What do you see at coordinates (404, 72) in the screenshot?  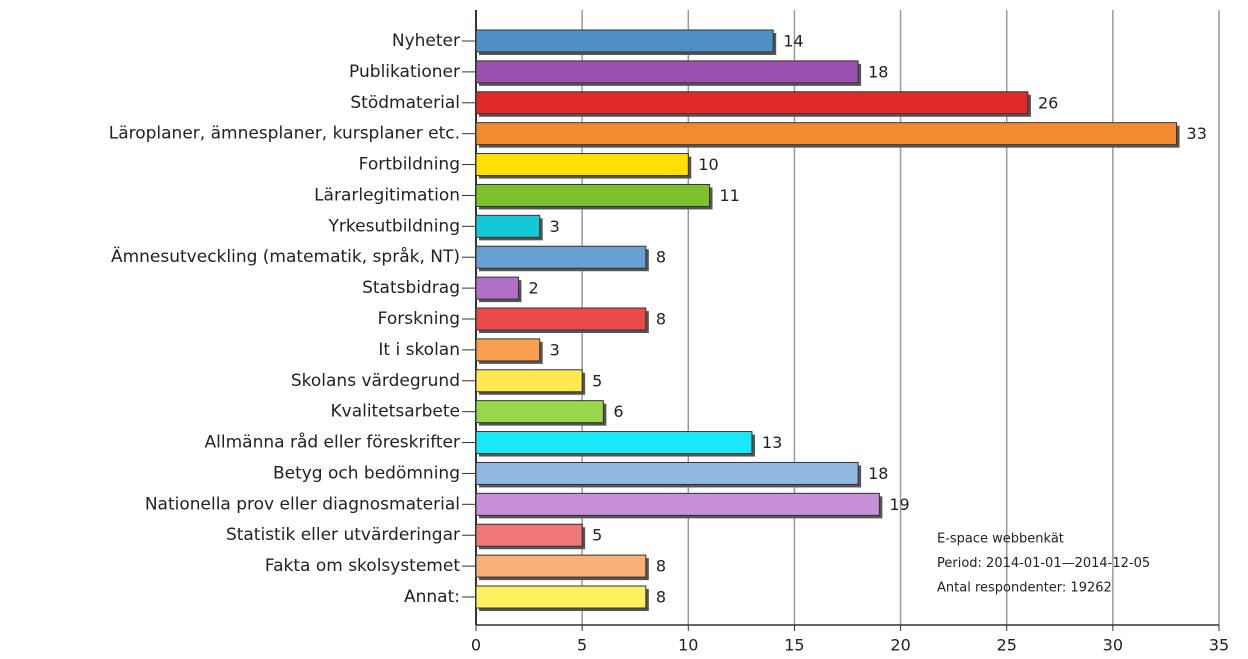 I see `y-tick-label: Publikationer` at bounding box center [404, 72].